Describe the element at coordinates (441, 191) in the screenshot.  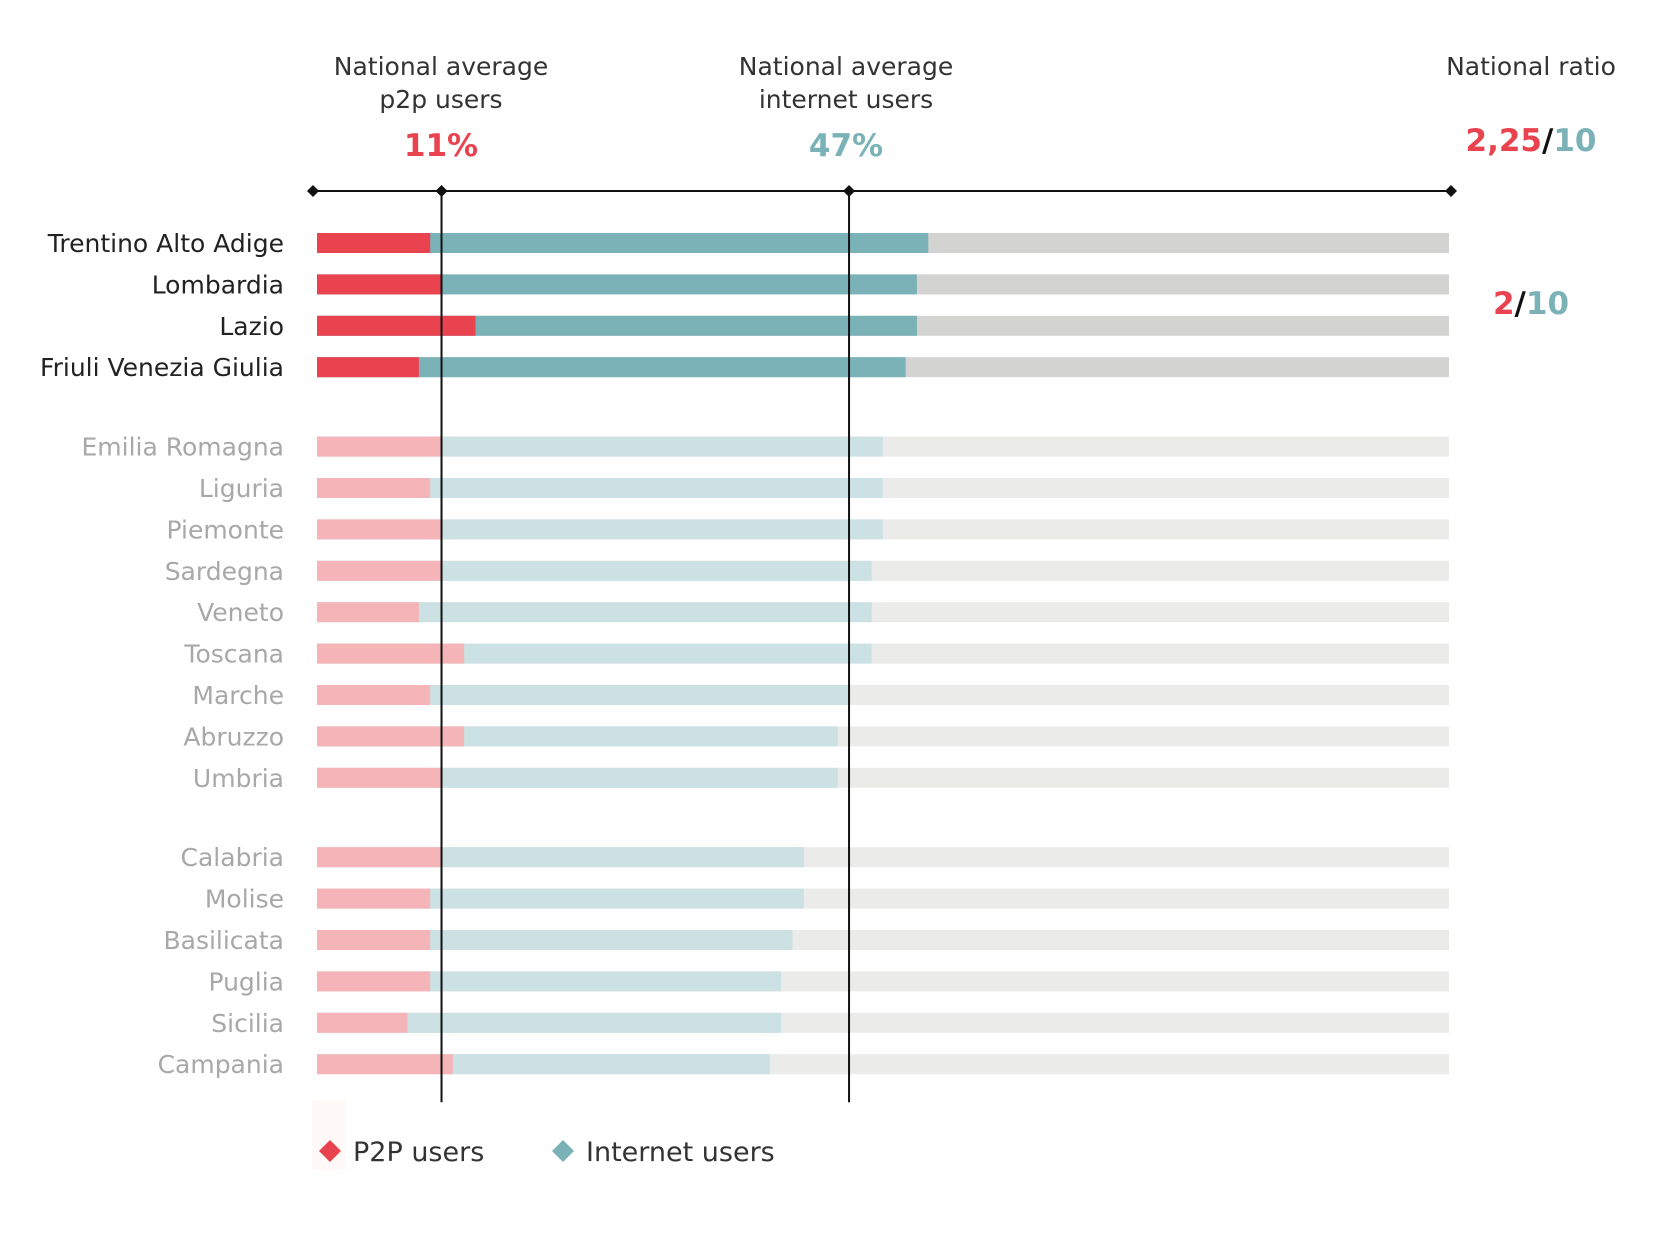
I see `reference-marker-p2p-average` at that location.